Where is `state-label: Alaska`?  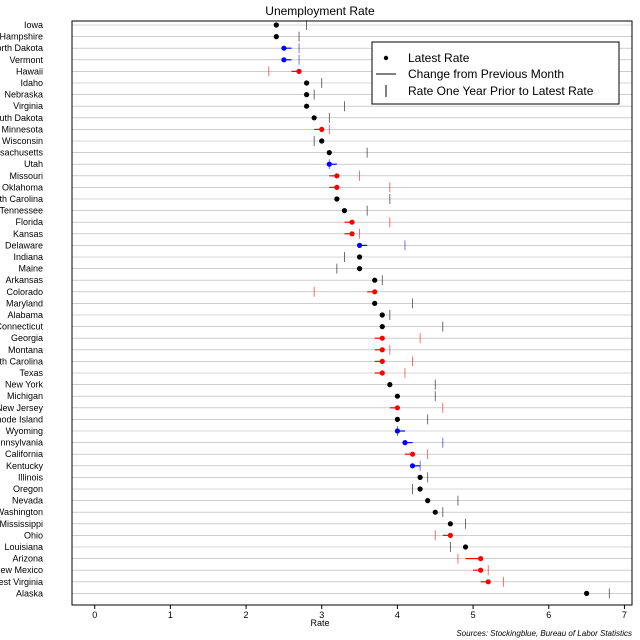
state-label: Alaska is located at coordinates (29, 593).